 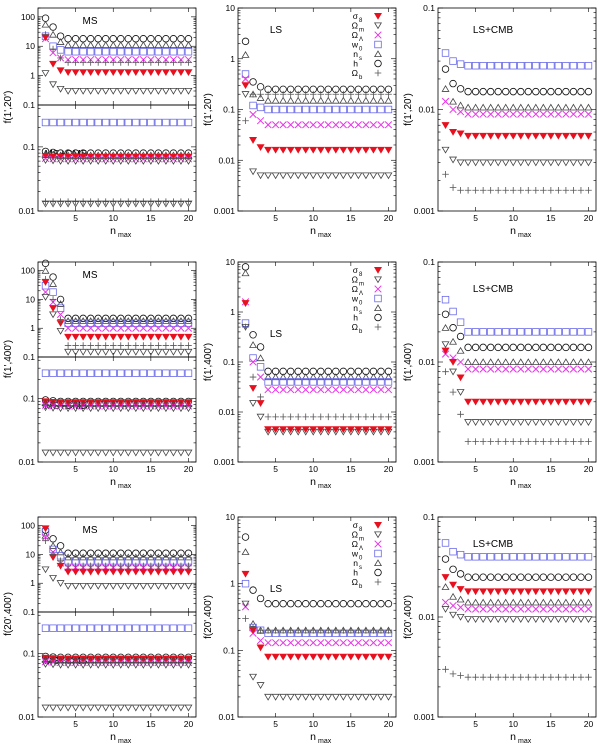 What do you see at coordinates (314, 724) in the screenshot?
I see `x-tick-label: 10` at bounding box center [314, 724].